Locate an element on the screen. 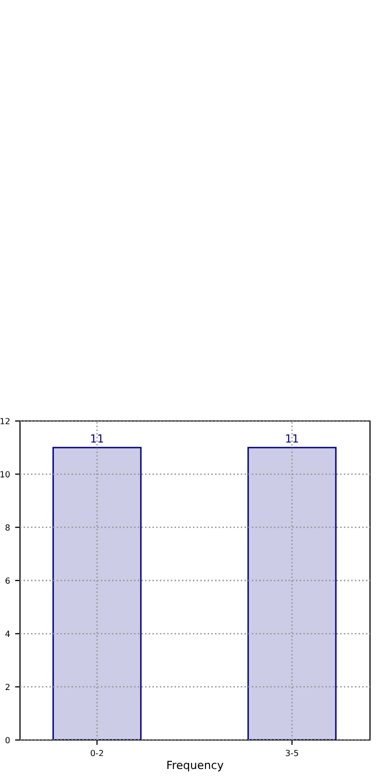  y-tick-label: 8 is located at coordinates (8, 527).